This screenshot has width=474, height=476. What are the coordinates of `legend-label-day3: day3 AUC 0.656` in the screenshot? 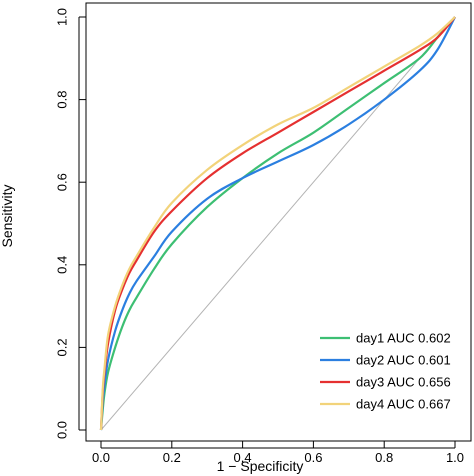 It's located at (403, 382).